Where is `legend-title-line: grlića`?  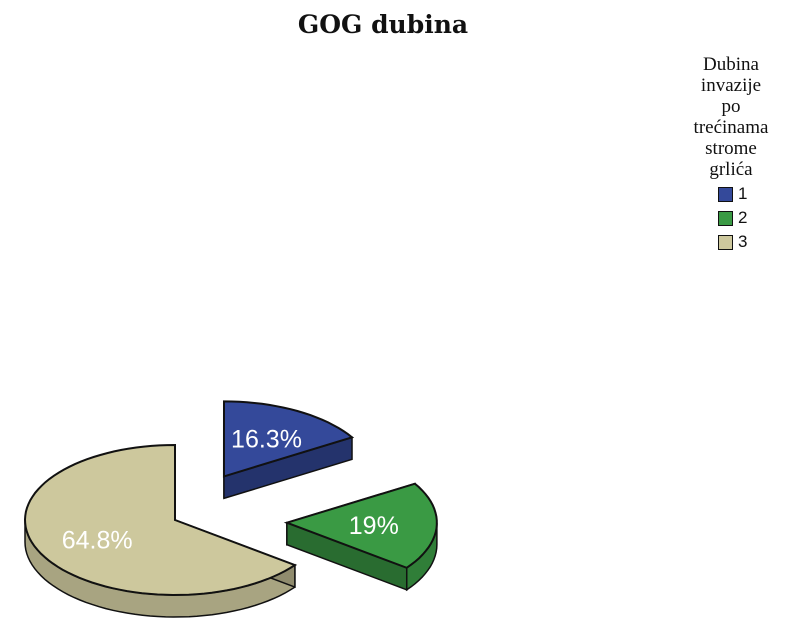
legend-title-line: grlića is located at coordinates (731, 169).